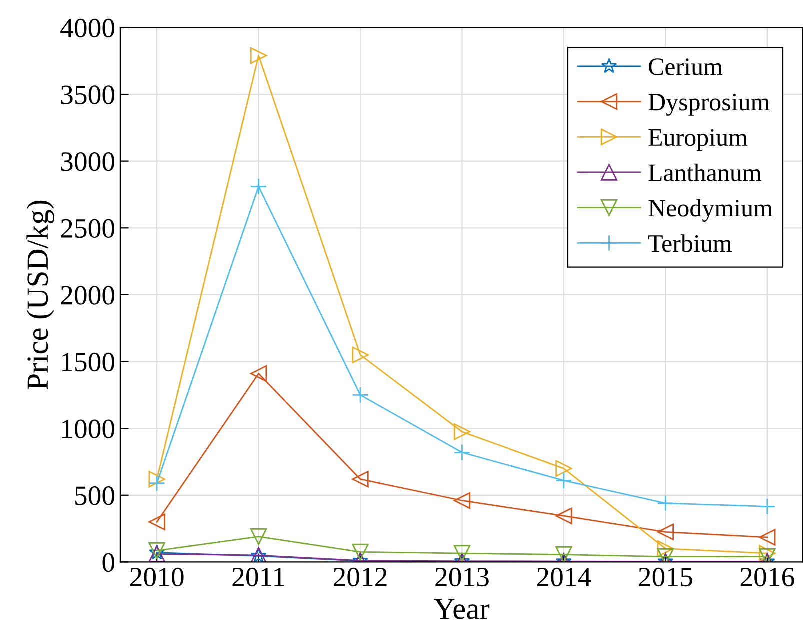 Image resolution: width=803 pixels, height=644 pixels. Describe the element at coordinates (564, 577) in the screenshot. I see `x-tick-label: 2014` at that location.